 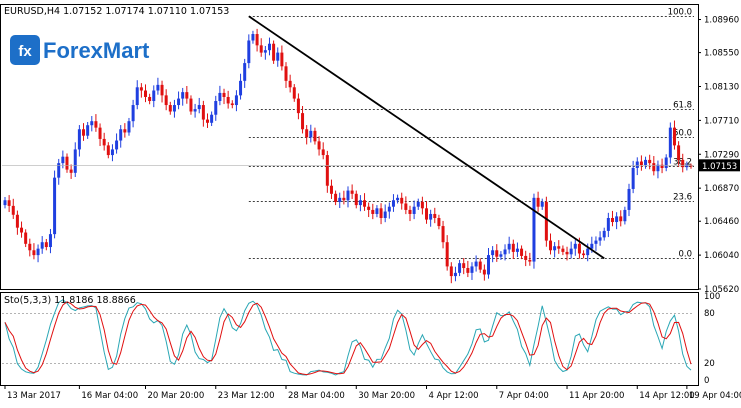 What do you see at coordinates (706, 381) in the screenshot?
I see `stochastic-axis-label: 0` at bounding box center [706, 381].